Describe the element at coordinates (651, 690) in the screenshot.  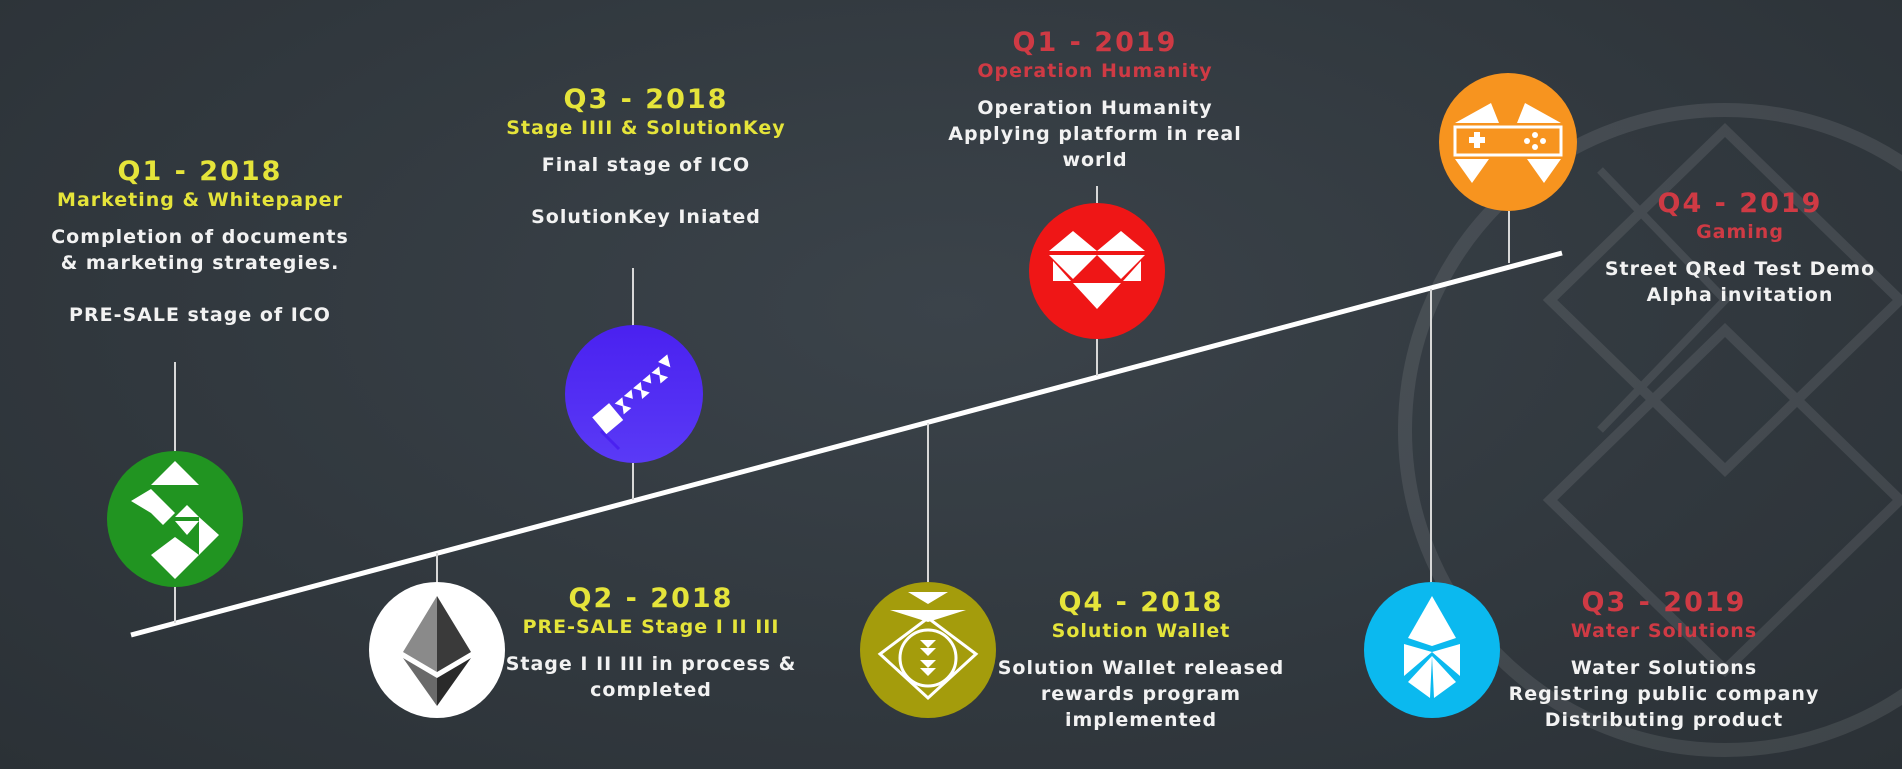
I see `milestone-line: completed` at that location.